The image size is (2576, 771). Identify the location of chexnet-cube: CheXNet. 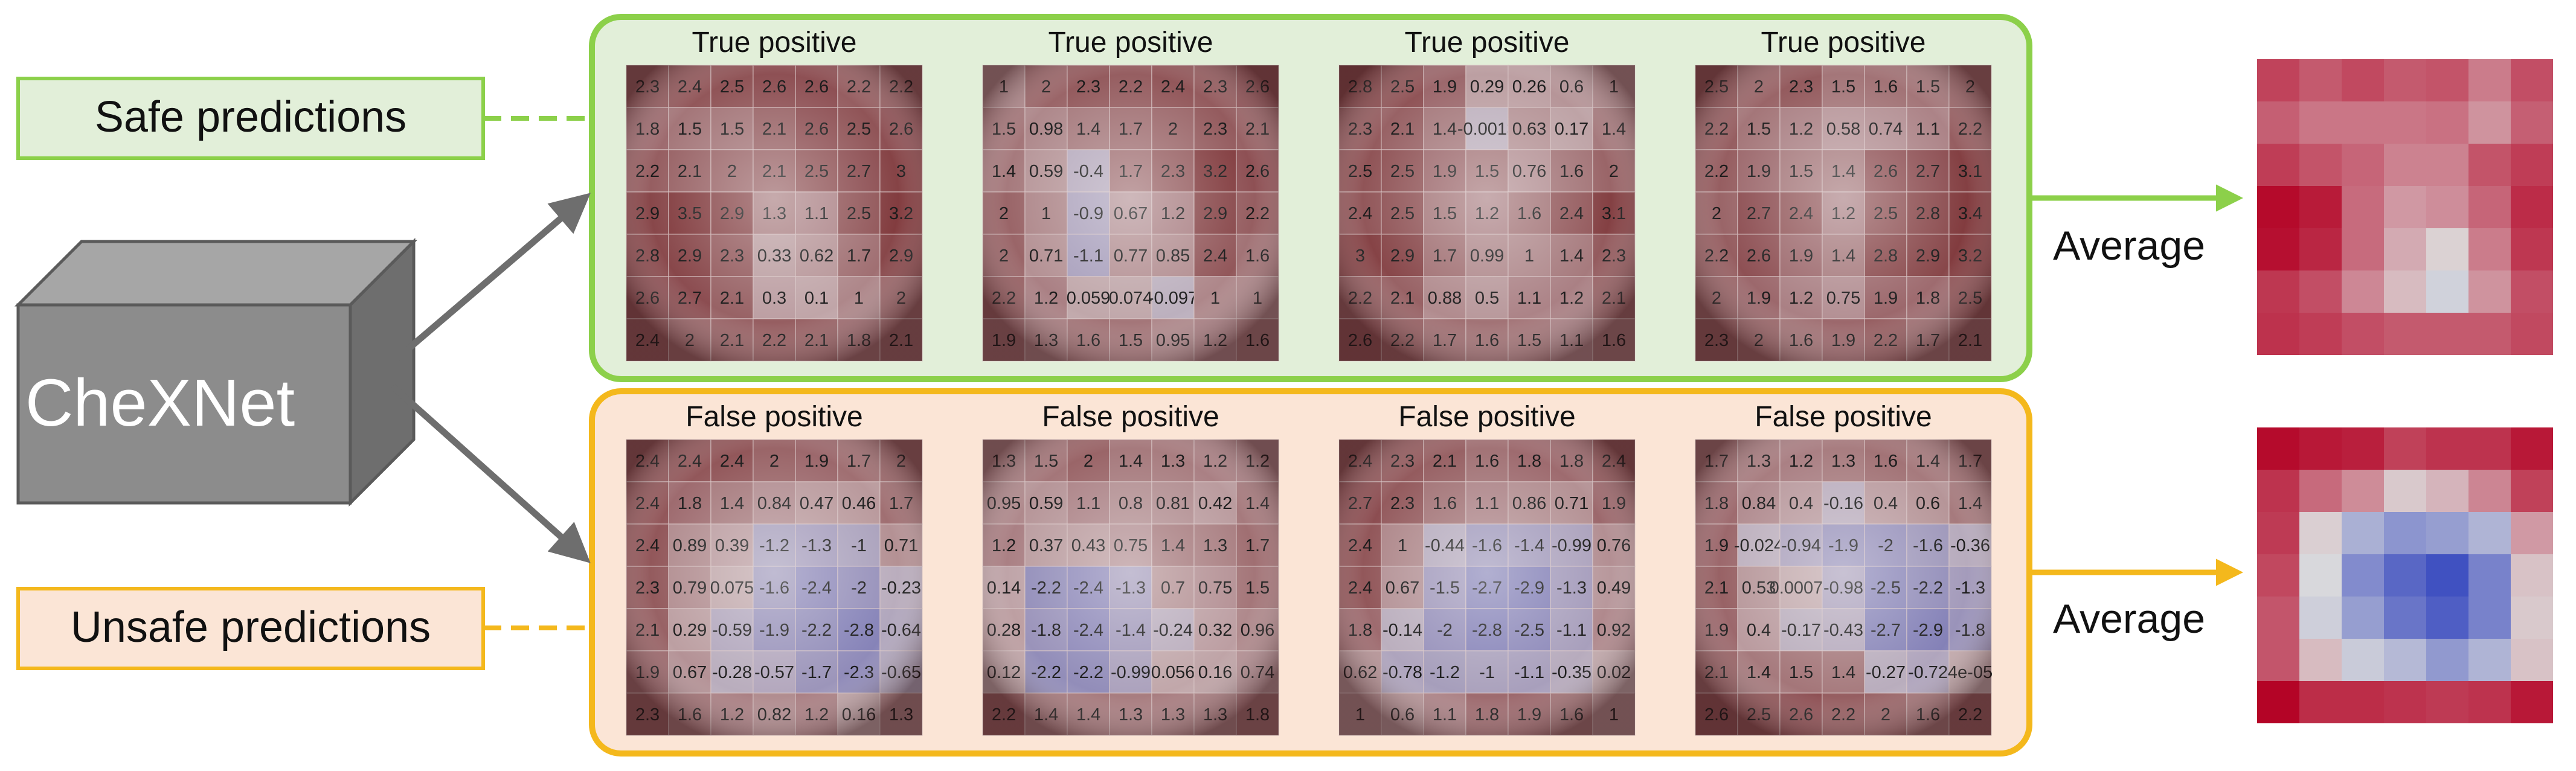
(216, 372).